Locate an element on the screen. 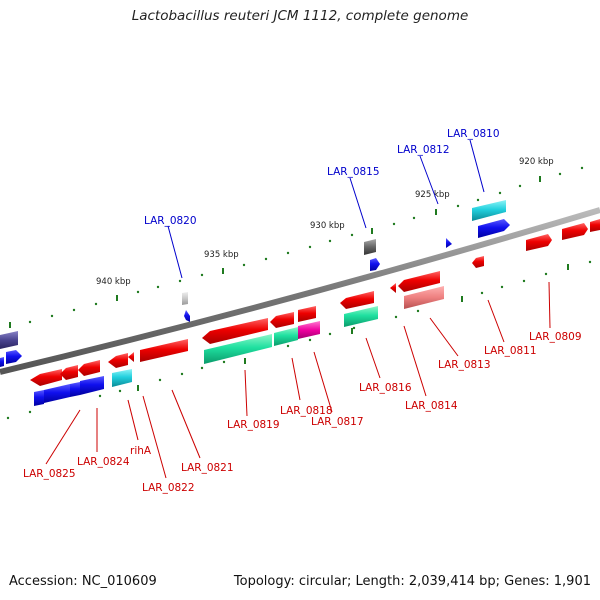  gene-lar-0818-green is located at coordinates (286, 336).